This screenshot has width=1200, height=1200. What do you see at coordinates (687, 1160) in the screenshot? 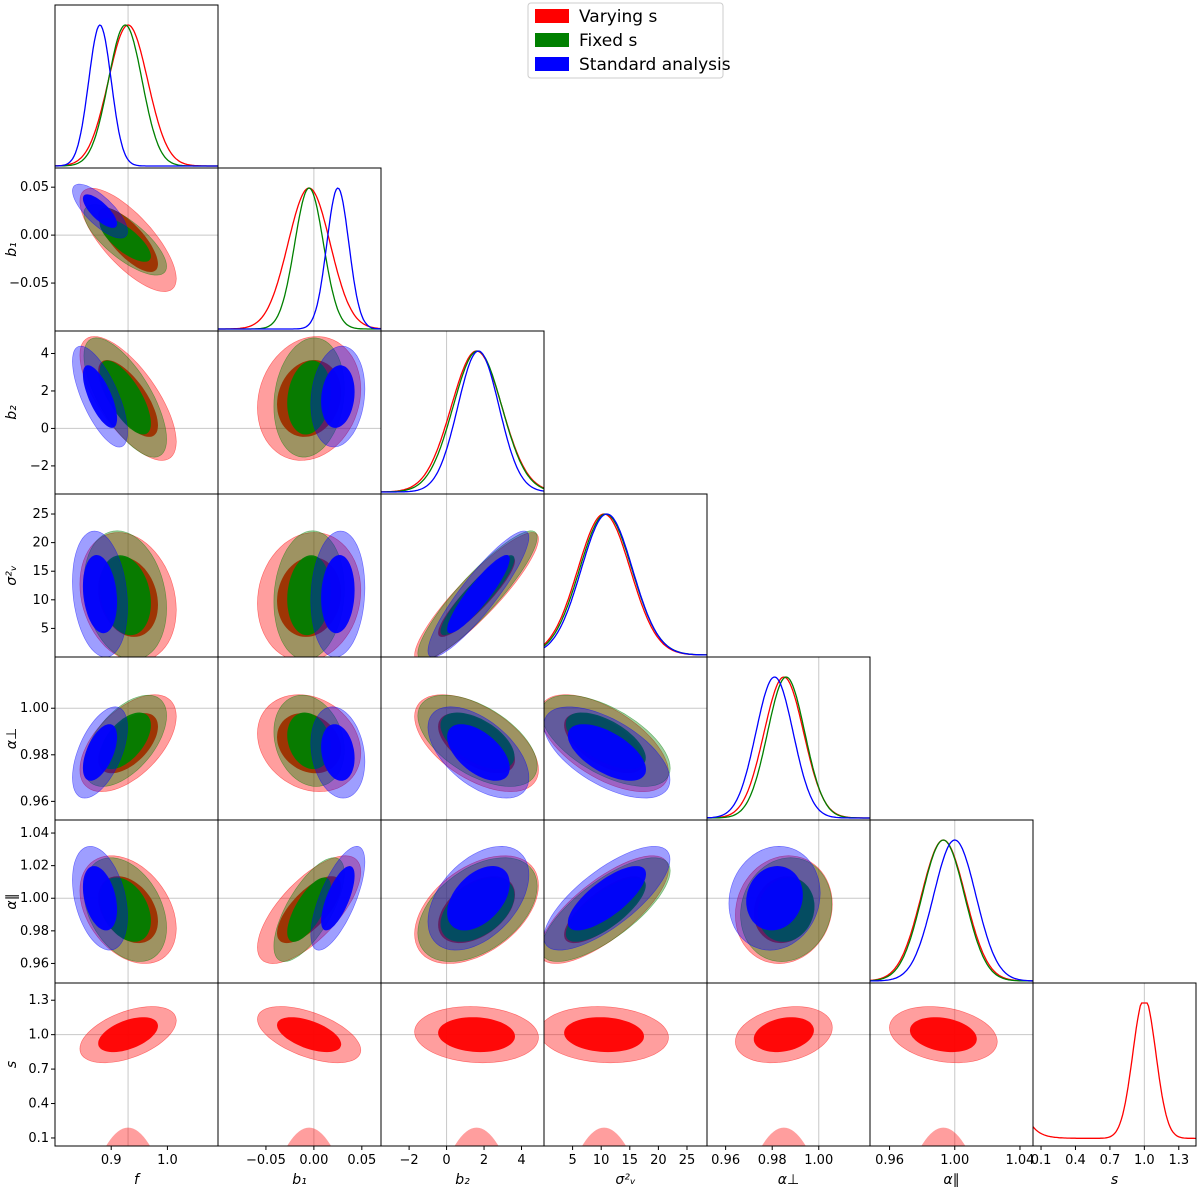
I see `x-tick-label: 25` at bounding box center [687, 1160].